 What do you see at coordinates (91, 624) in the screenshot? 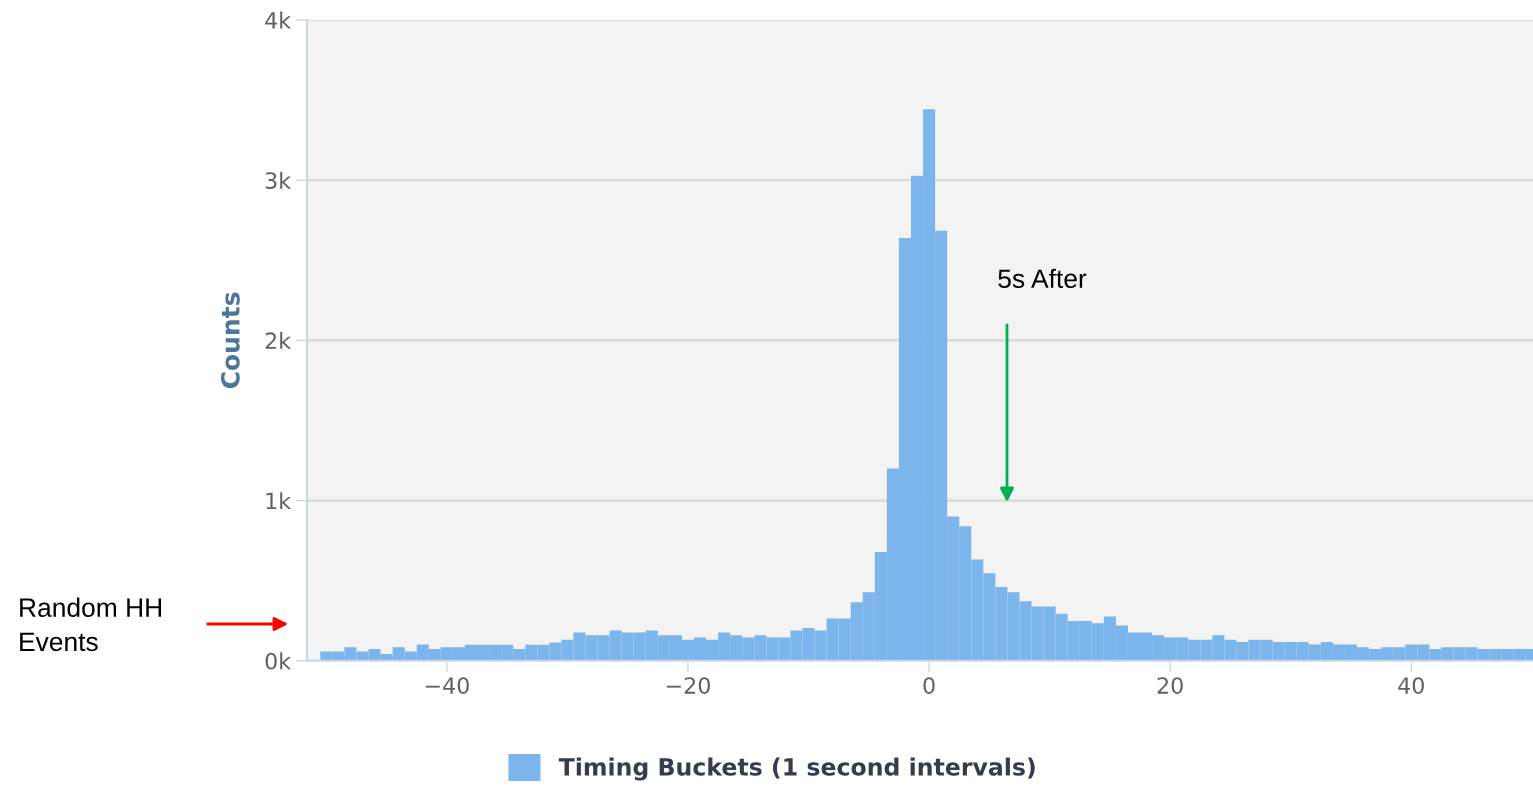
I see `text: Random HH Events` at bounding box center [91, 624].